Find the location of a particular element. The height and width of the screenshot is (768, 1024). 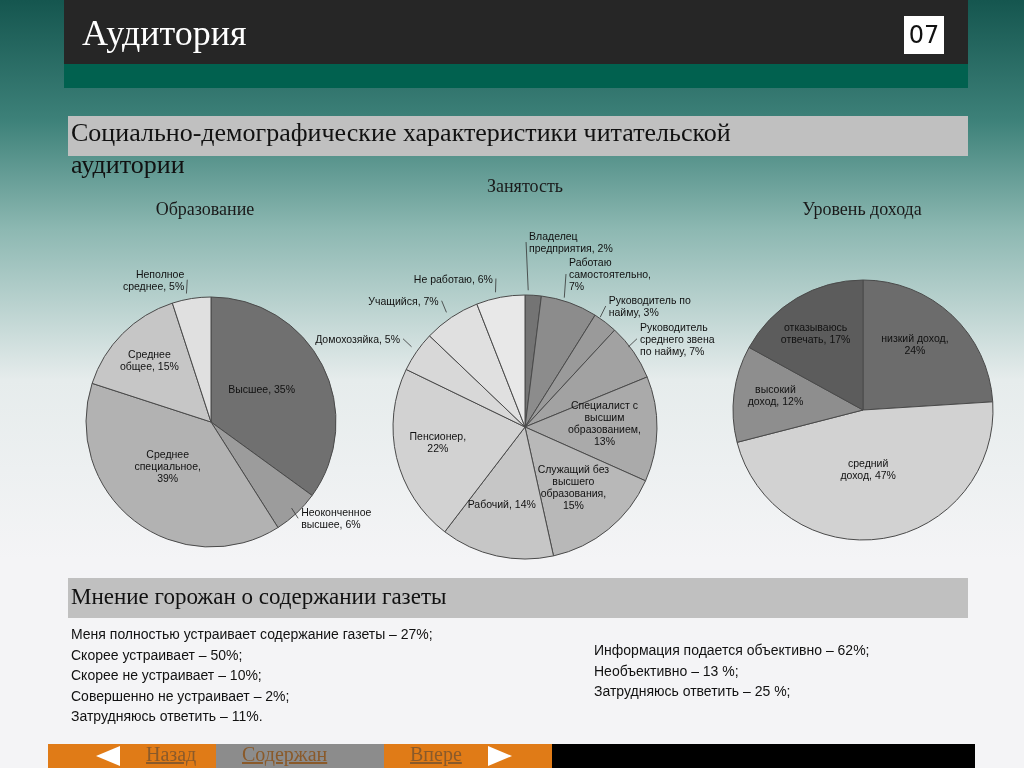

text: Впере is located at coordinates (436, 754).